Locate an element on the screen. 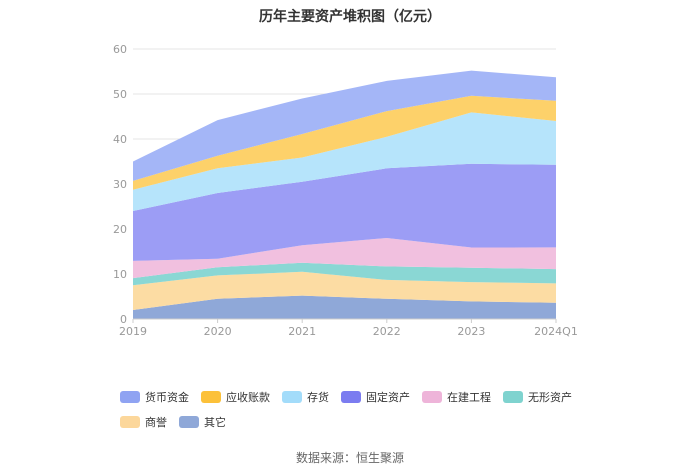 The image size is (700, 473). legend-label: 固定资产 is located at coordinates (388, 397).